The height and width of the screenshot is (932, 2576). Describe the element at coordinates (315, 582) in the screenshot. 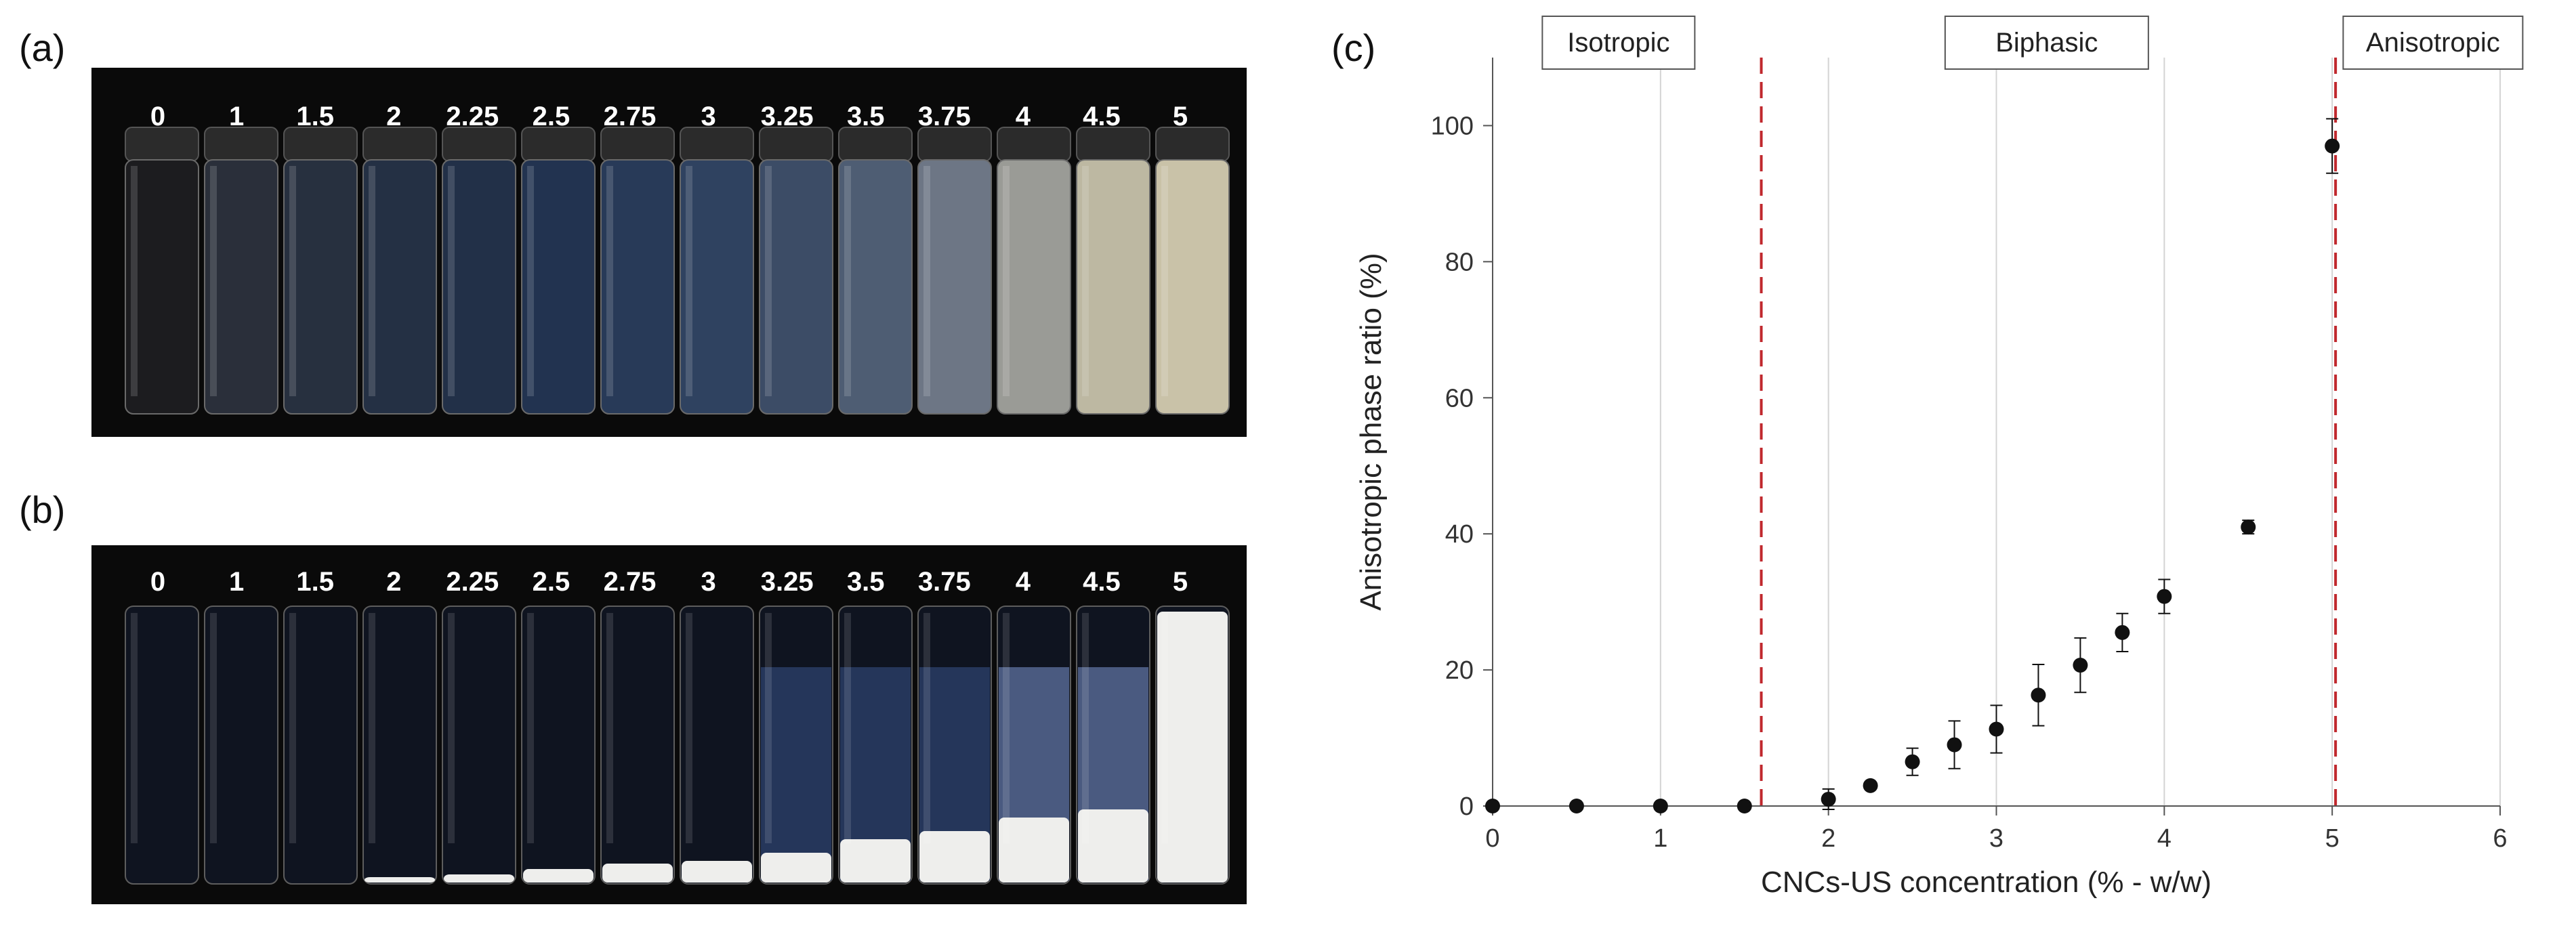

I see `photo-b-concentration-label: 1.5` at that location.